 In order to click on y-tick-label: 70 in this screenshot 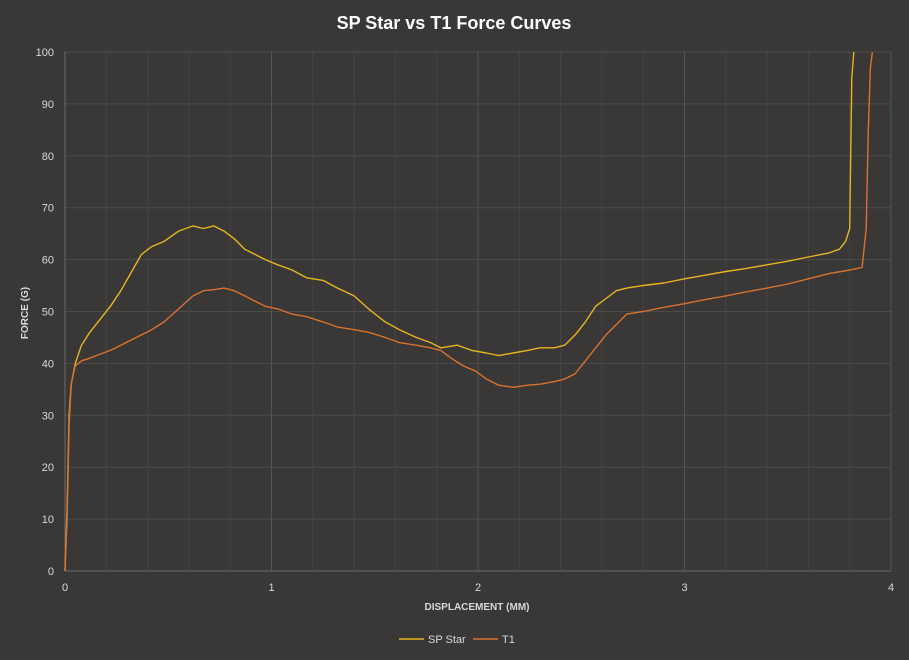, I will do `click(48, 209)`.